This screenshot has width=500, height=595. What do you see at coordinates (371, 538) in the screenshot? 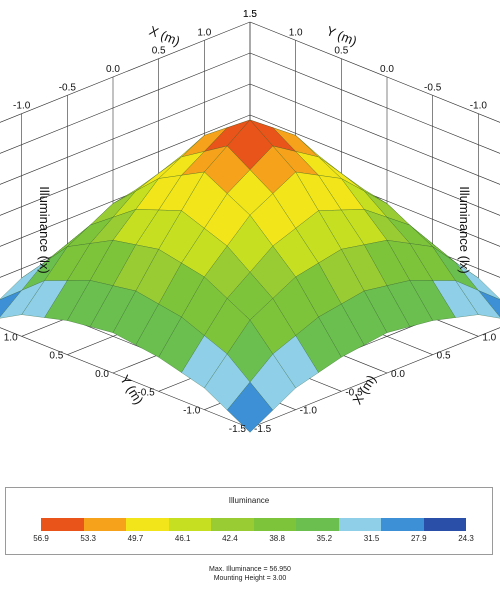
I see `legend-label: 31.5` at bounding box center [371, 538].